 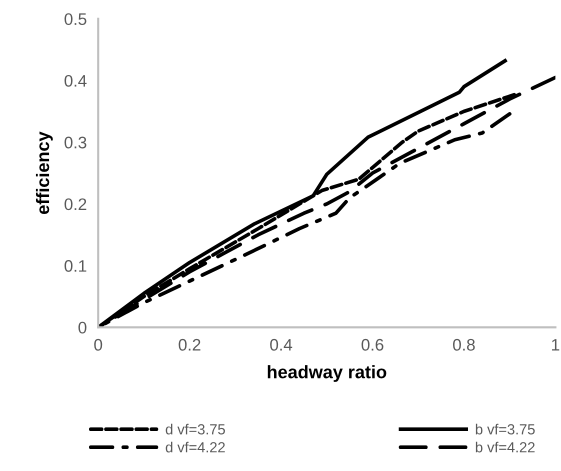 I want to click on x-tick-label: 0, so click(x=98, y=344).